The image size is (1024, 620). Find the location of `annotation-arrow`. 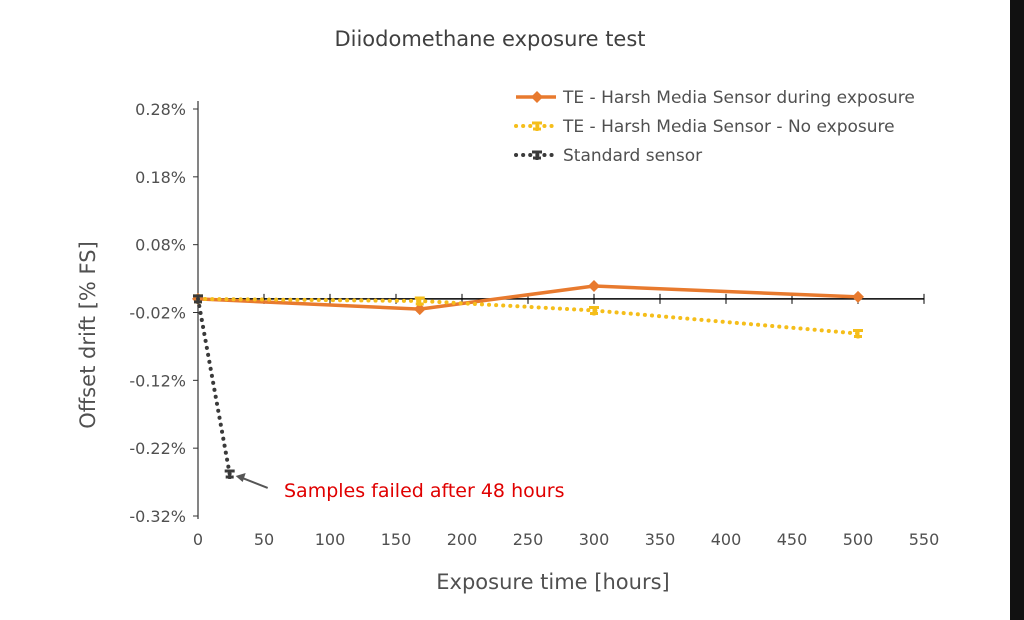

annotation-arrow is located at coordinates (254, 482).